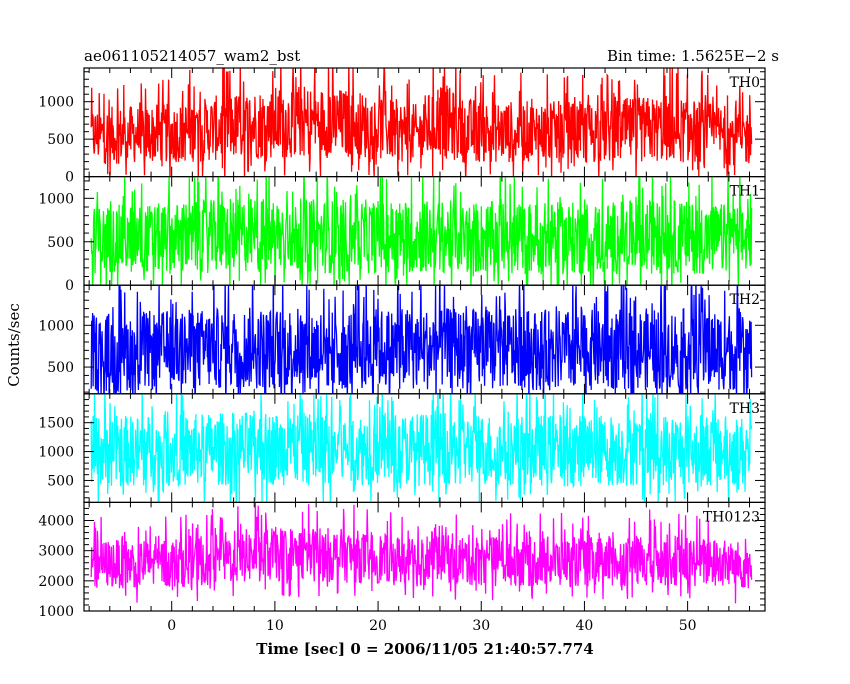 This screenshot has width=850, height=684. Describe the element at coordinates (56, 424) in the screenshot. I see `y-tick-label: 1500` at that location.